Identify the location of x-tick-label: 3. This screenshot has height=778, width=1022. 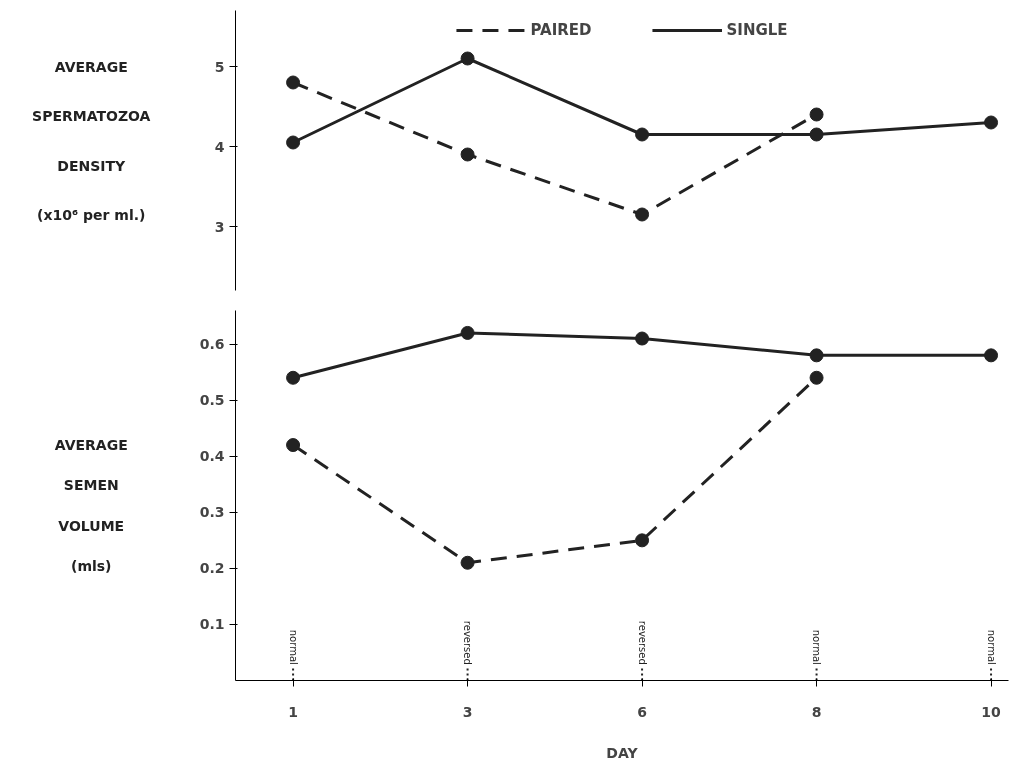
(467, 711).